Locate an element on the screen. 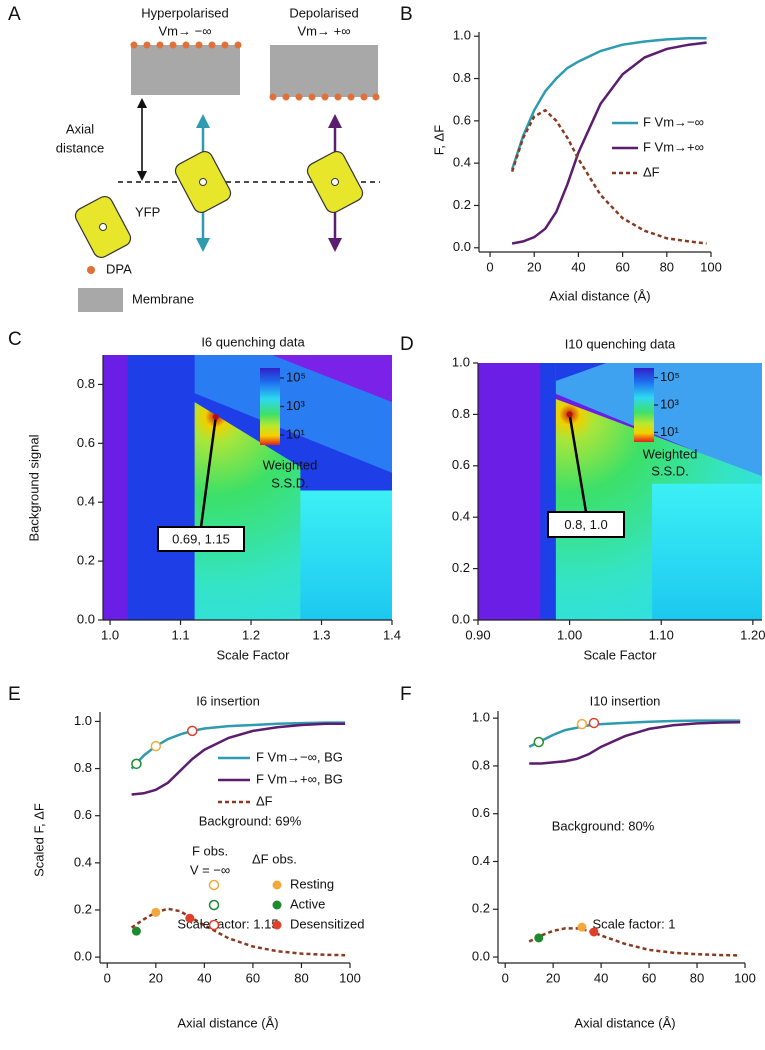 This screenshot has width=765, height=1050. legend-header: V = −∞ is located at coordinates (210, 869).